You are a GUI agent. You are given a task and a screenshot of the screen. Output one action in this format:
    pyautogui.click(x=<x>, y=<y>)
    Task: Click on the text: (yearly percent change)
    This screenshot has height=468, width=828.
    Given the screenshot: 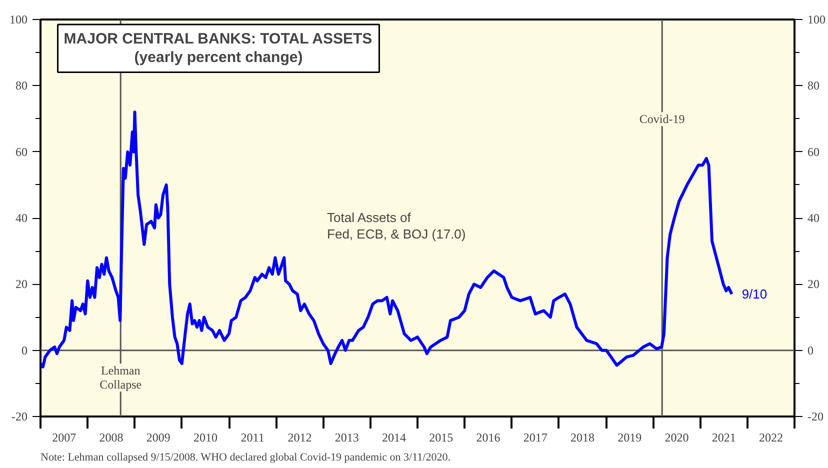 What is the action you would take?
    pyautogui.click(x=218, y=57)
    